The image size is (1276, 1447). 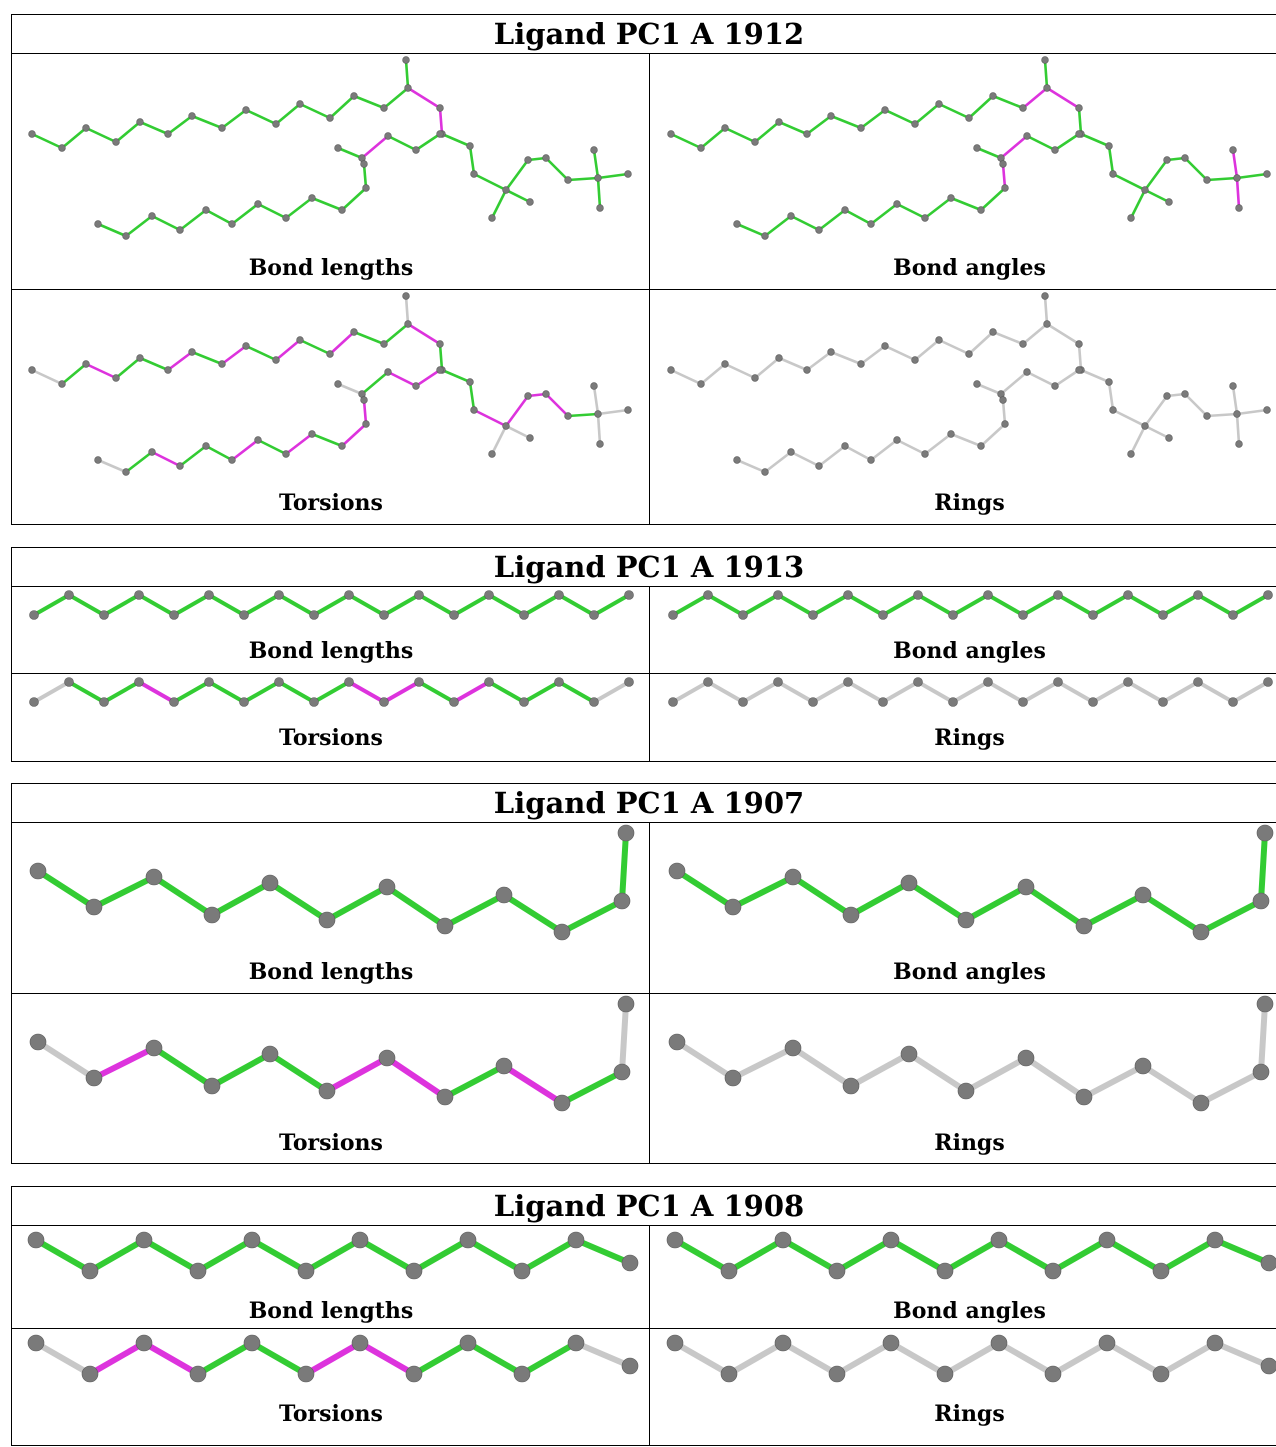 I want to click on panel-caption: Bond angles, so click(x=969, y=651).